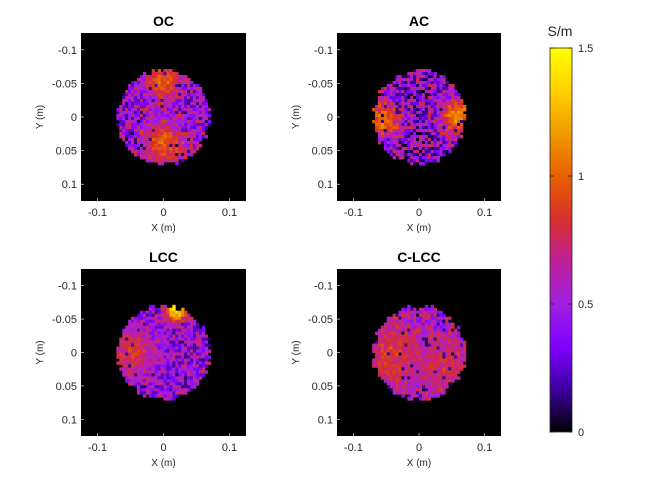 The image size is (663, 480). What do you see at coordinates (164, 352) in the screenshot?
I see `heatmap-cells` at bounding box center [164, 352].